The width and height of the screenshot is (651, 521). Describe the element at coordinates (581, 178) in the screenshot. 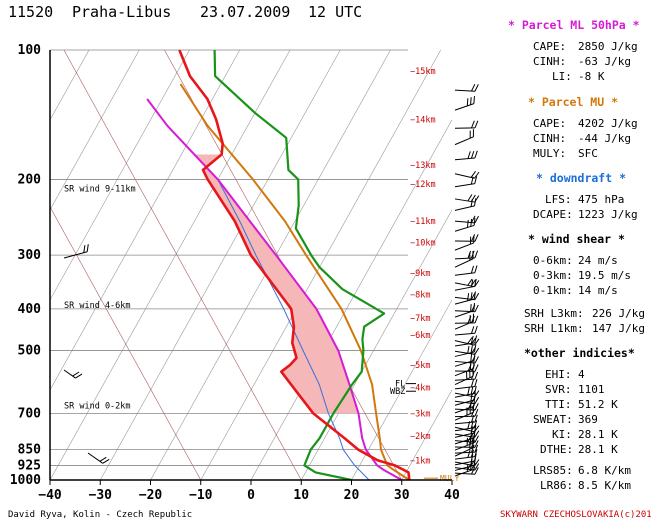

I see `downdraft-title: * downdraft *` at that location.